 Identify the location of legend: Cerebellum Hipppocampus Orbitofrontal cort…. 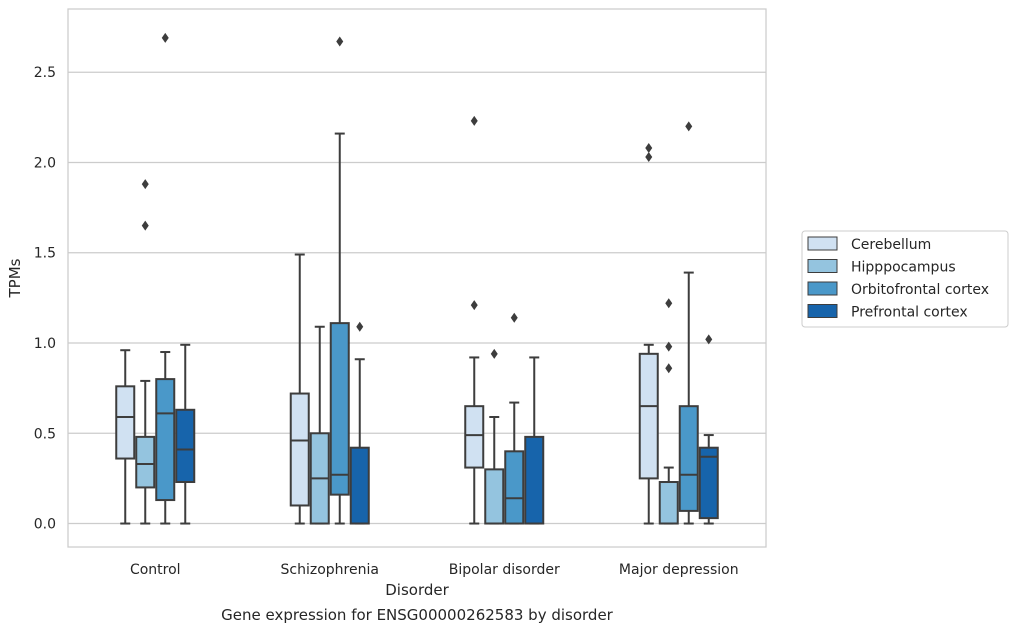
(905, 279).